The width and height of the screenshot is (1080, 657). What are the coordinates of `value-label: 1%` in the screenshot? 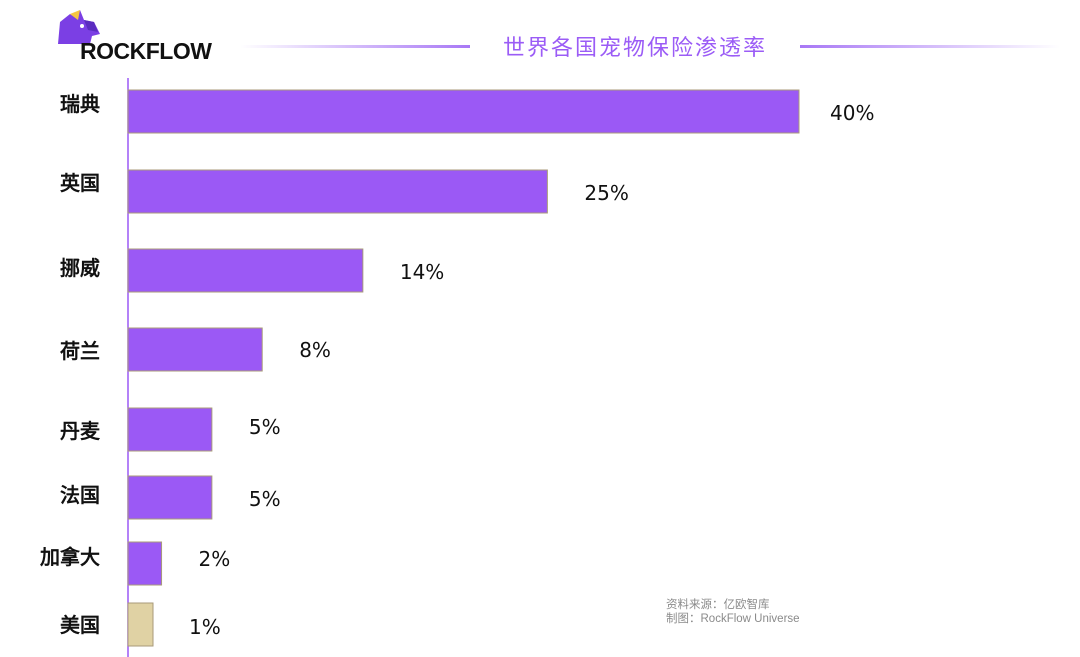 It's located at (205, 627).